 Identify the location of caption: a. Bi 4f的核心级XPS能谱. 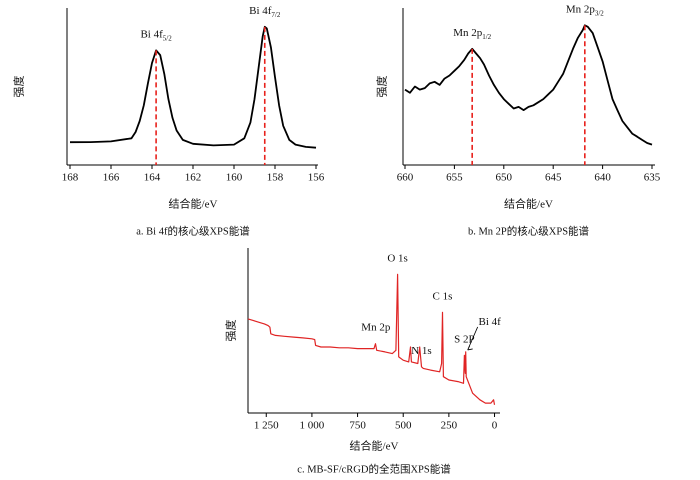
(193, 230).